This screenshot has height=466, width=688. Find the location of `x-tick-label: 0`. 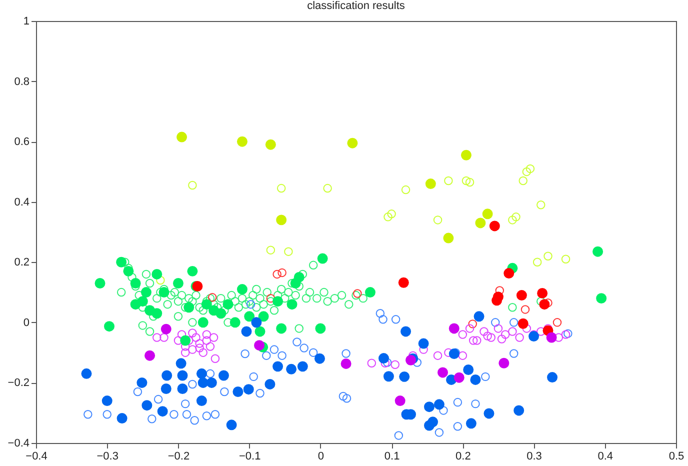

x-tick-label: 0 is located at coordinates (321, 456).